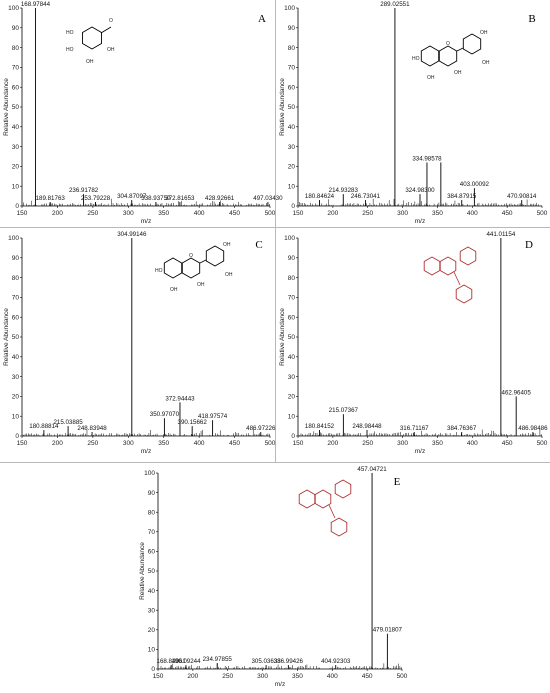  What do you see at coordinates (397, 482) in the screenshot?
I see `panel-letter: E` at bounding box center [397, 482].